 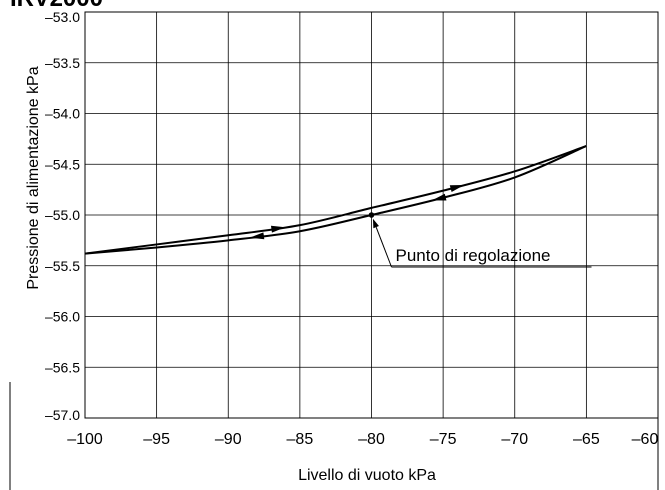 I want to click on annotation-leader-line, so click(x=383, y=247).